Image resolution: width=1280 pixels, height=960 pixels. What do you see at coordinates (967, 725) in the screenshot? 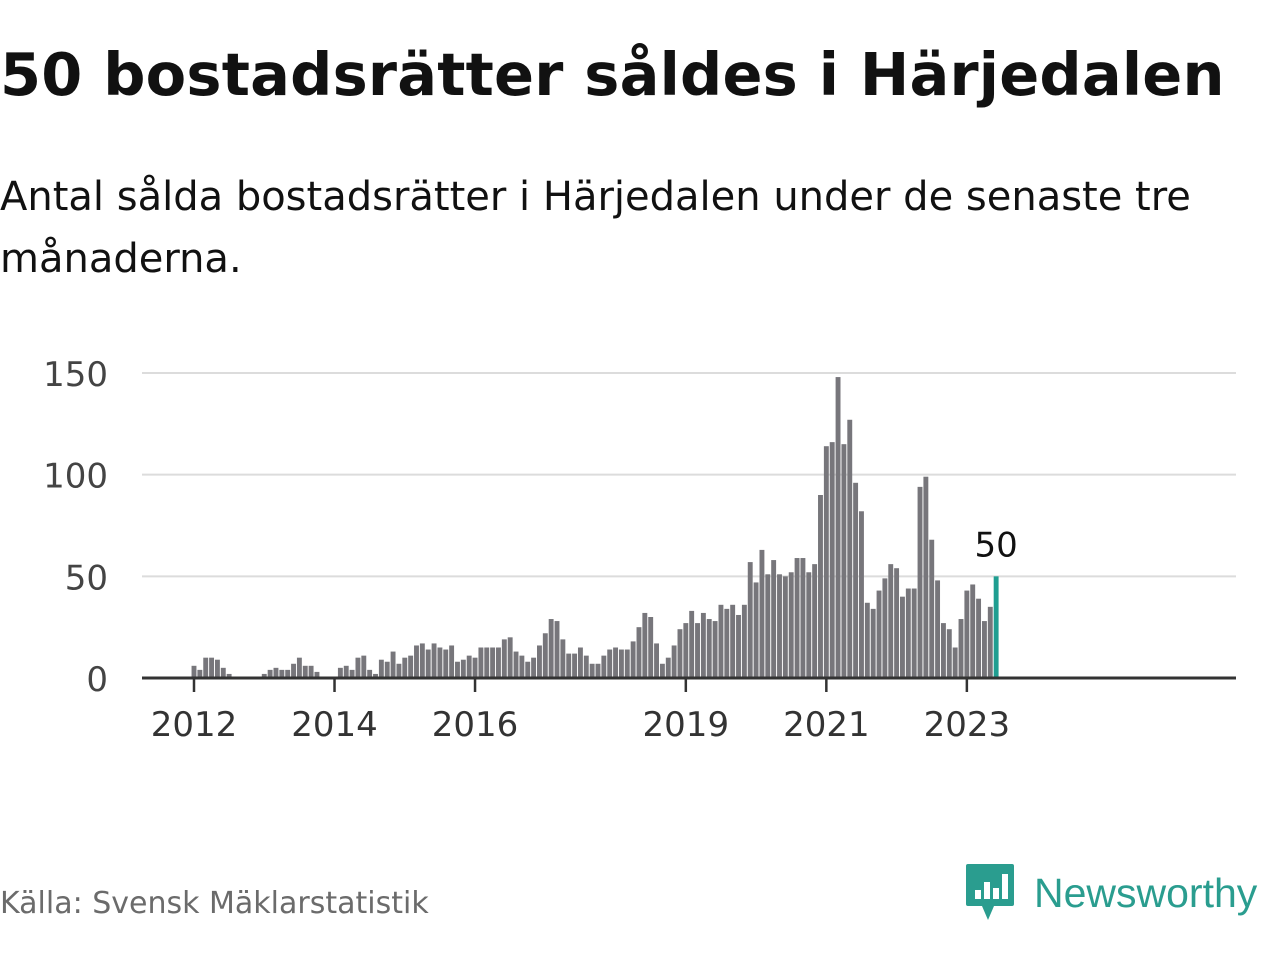
I see `x-tick-label: 2023` at bounding box center [967, 725].